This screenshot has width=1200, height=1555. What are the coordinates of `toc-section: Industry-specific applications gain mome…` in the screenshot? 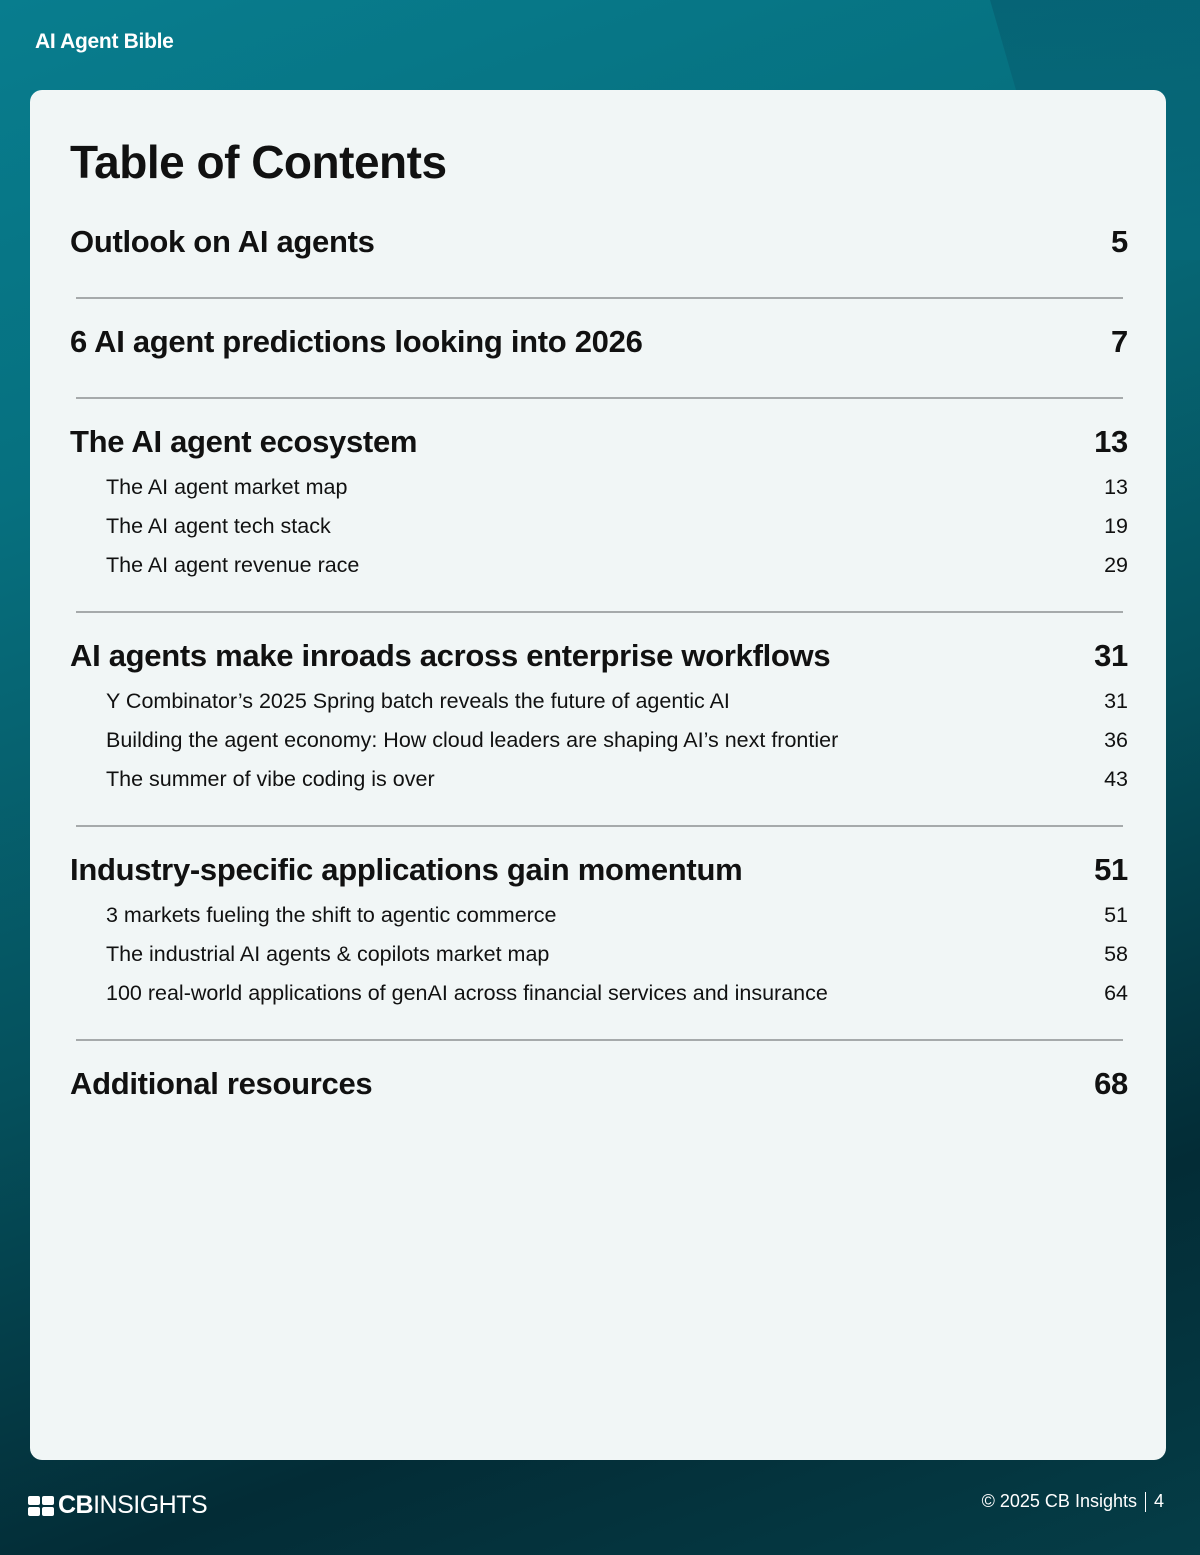 It's located at (599, 933).